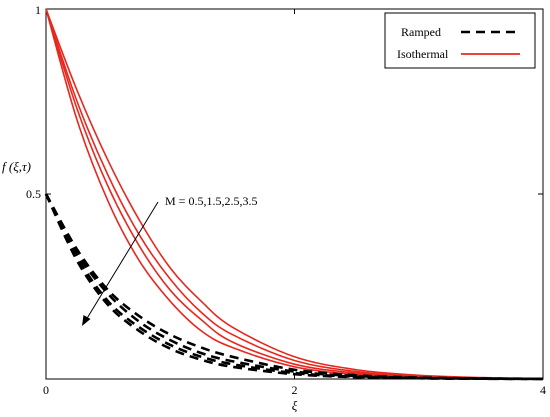  I want to click on annotation-arrow-line, so click(122, 261).